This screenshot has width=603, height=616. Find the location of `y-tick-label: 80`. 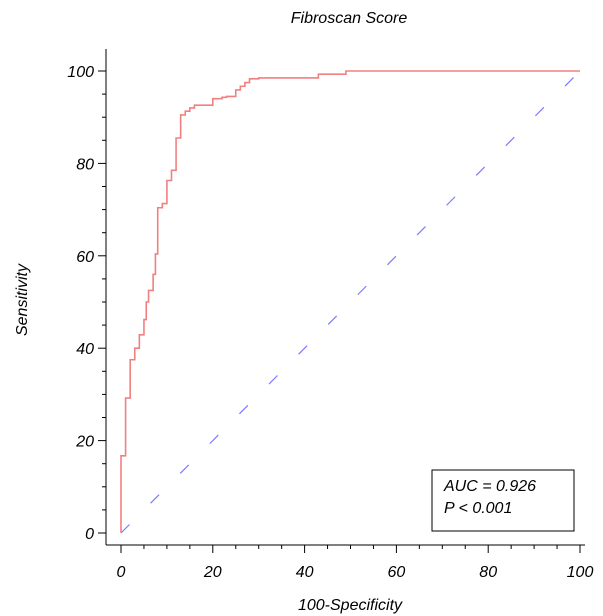

y-tick-label: 80 is located at coordinates (85, 164).